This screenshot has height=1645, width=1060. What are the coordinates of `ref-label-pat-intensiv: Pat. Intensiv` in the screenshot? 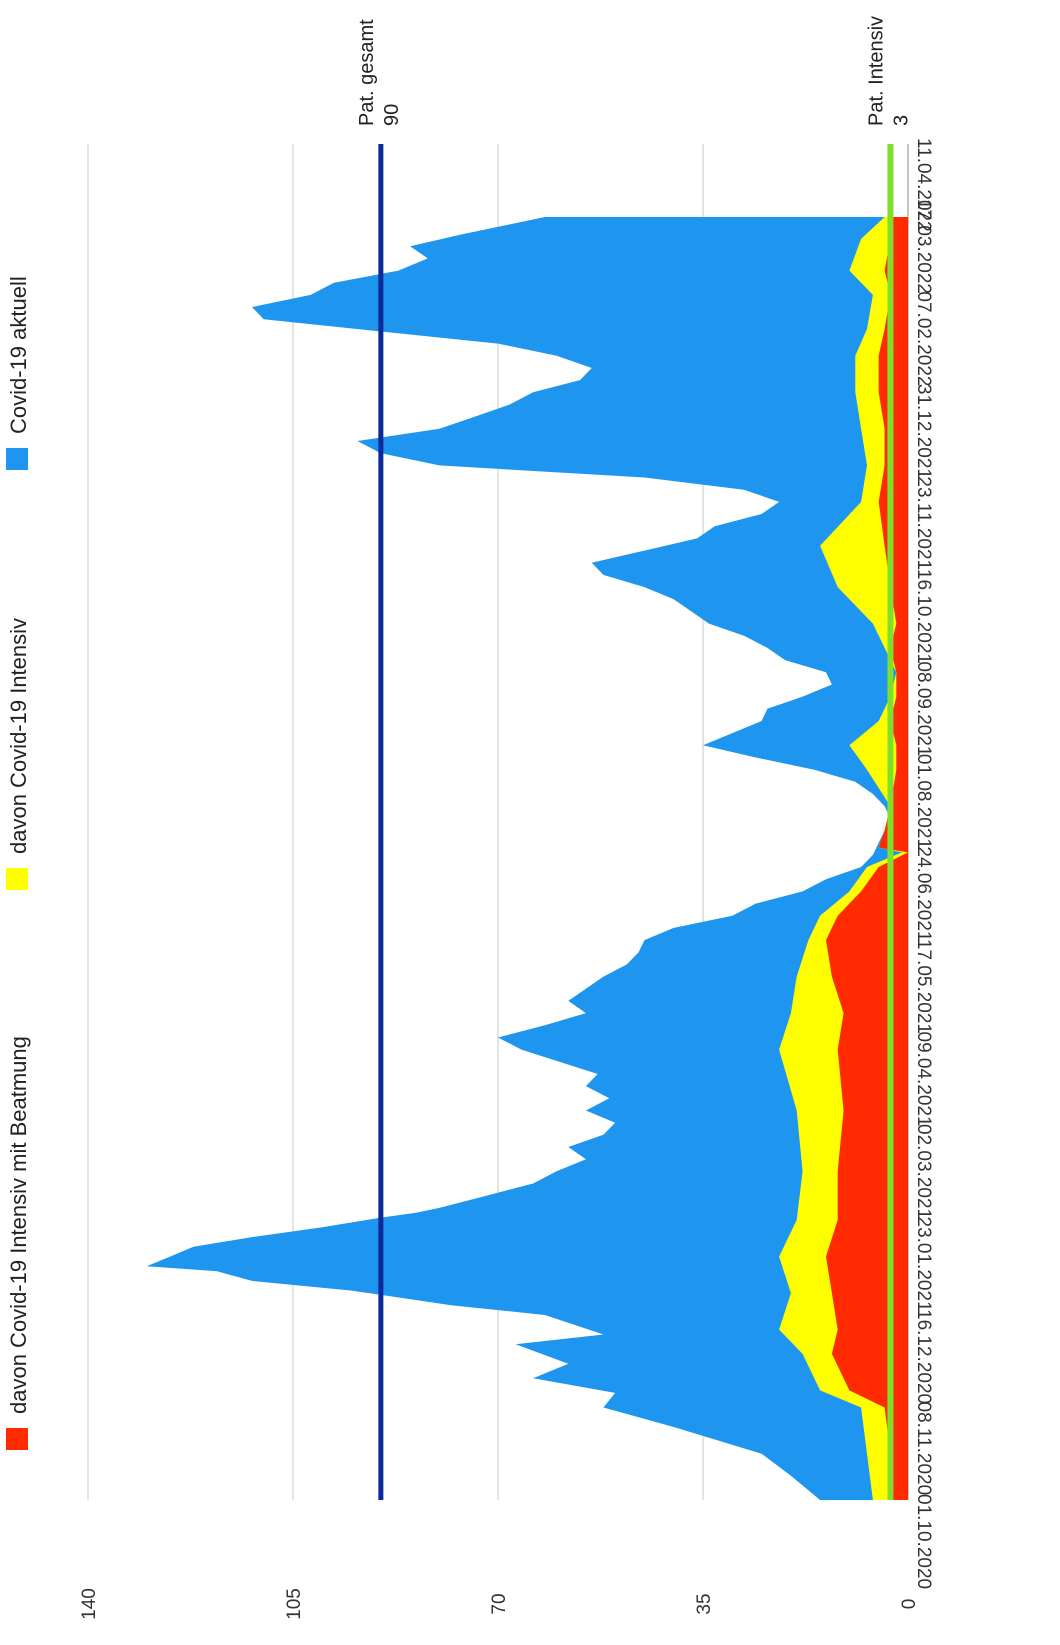 It's located at (876, 71).